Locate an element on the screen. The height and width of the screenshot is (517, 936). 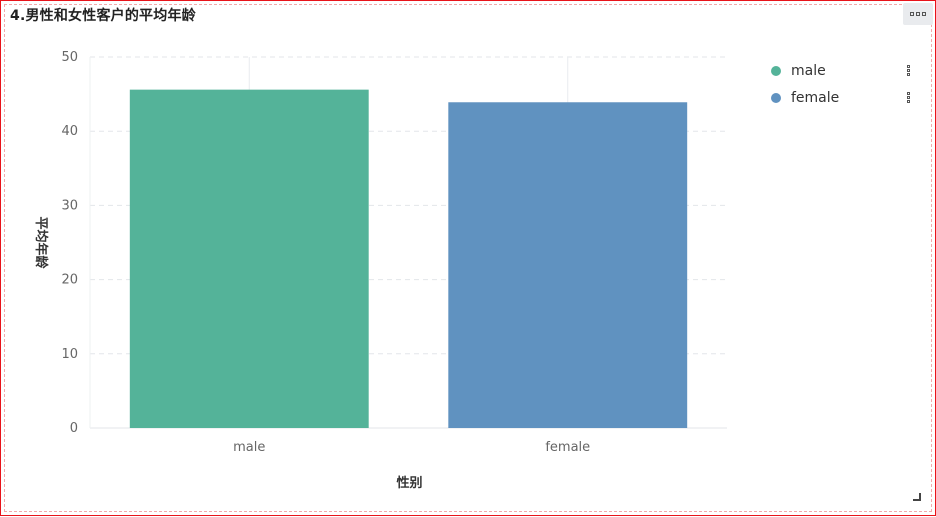
x-tick-label: male is located at coordinates (249, 447).